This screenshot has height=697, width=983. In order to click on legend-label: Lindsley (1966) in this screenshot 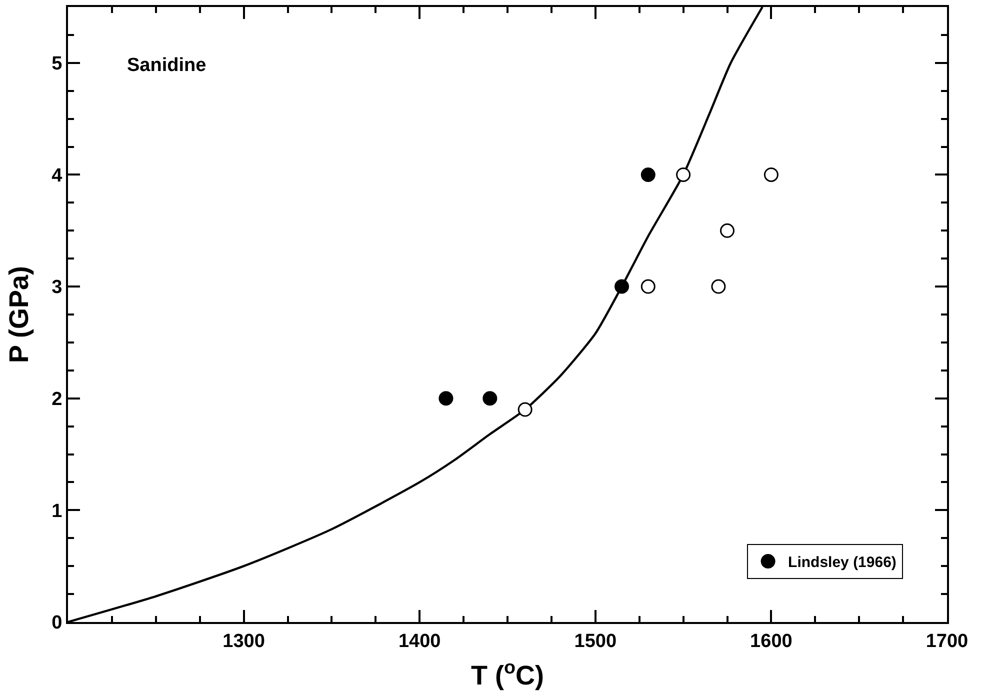, I will do `click(842, 563)`.